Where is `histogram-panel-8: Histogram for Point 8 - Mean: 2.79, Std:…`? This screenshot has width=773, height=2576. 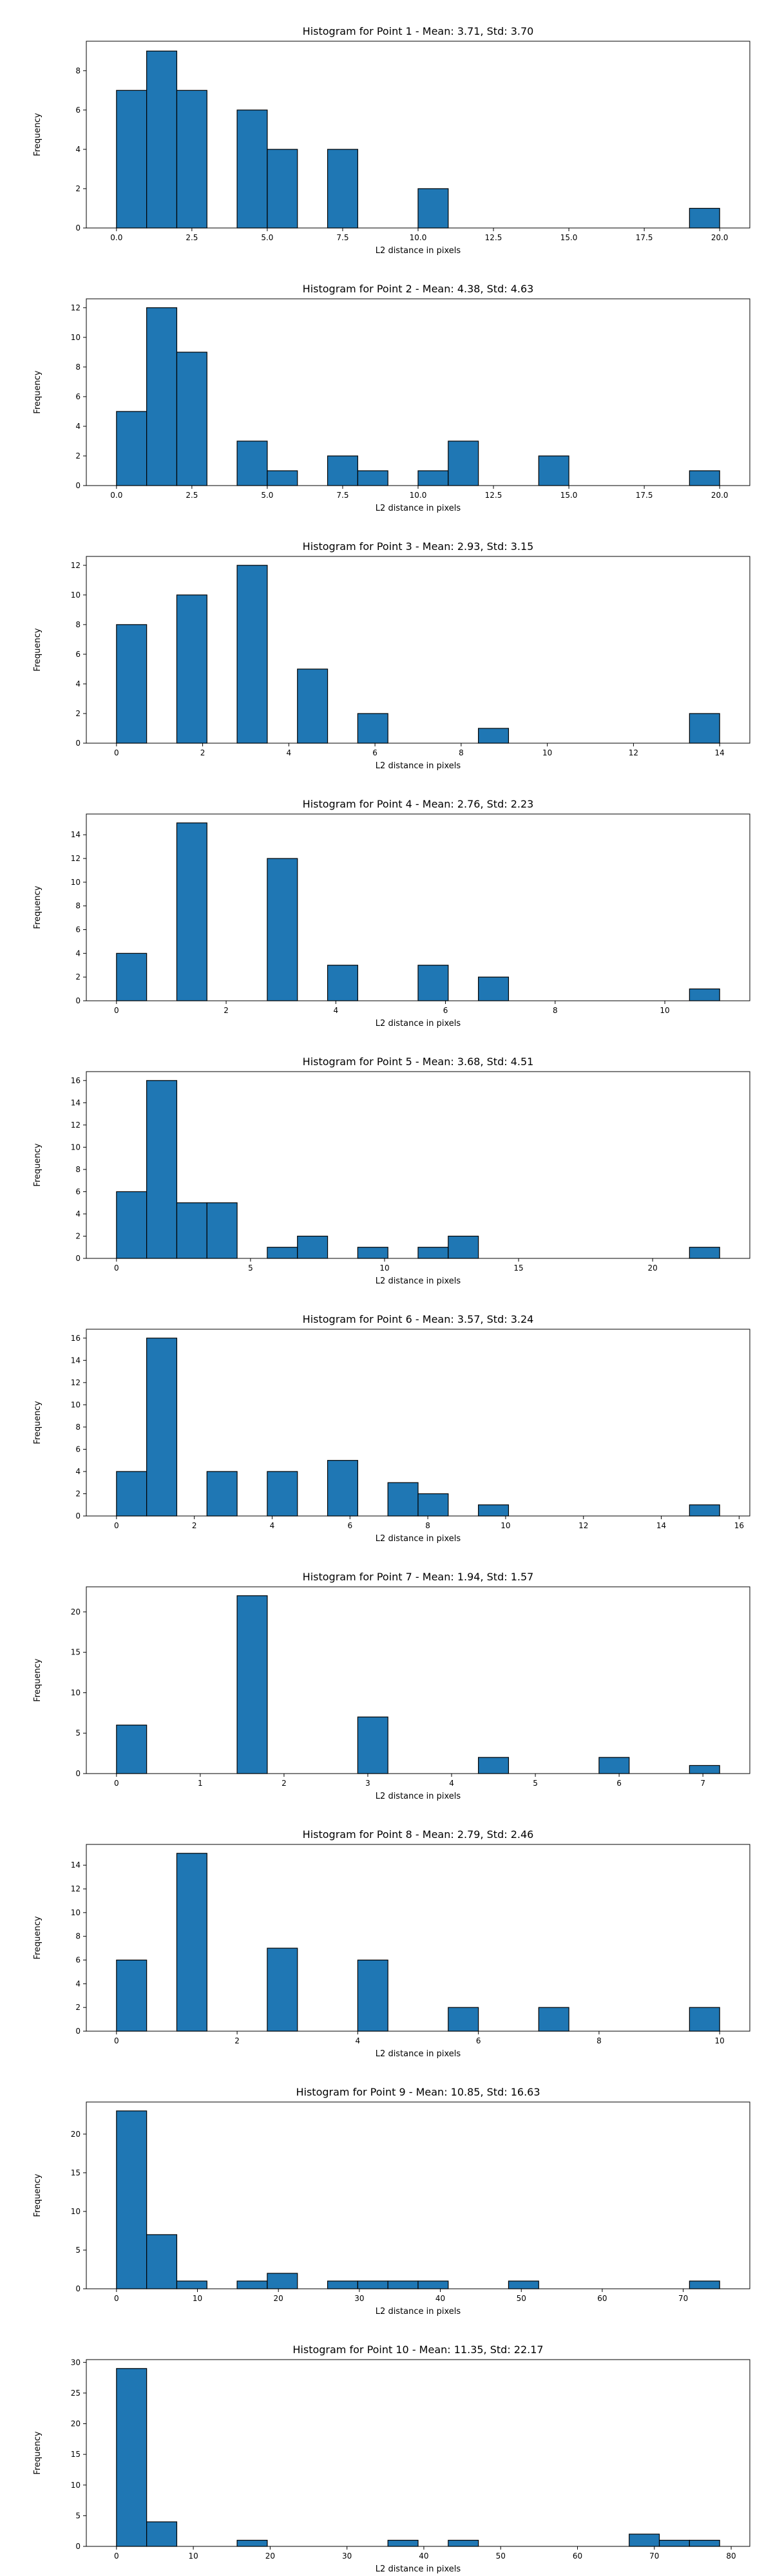
histogram-panel-8: Histogram for Point 8 - Mean: 2.79, Std:… is located at coordinates (391, 1944).